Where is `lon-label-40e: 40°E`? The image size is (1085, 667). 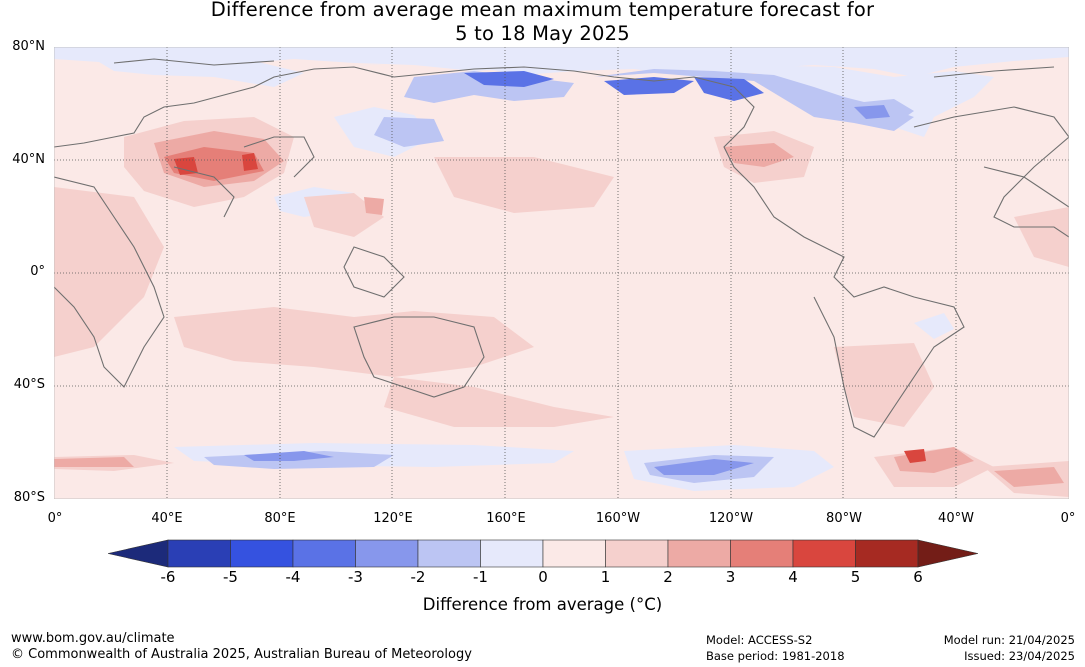 lon-label-40e: 40°E is located at coordinates (167, 518).